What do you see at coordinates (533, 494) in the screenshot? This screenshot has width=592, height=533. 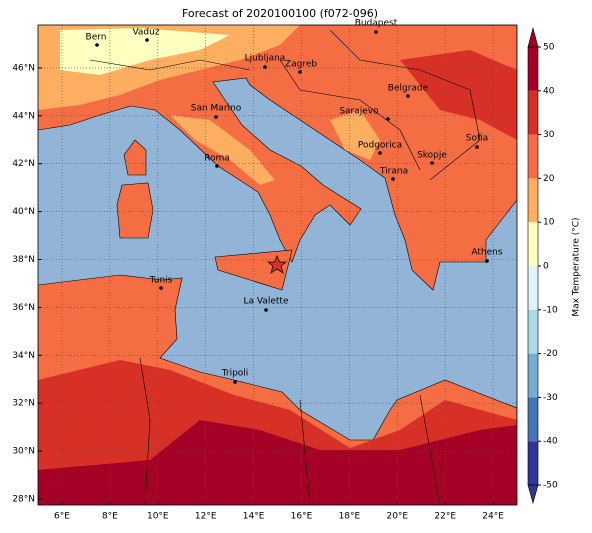 I see `colorbar-extend-bottom` at bounding box center [533, 494].